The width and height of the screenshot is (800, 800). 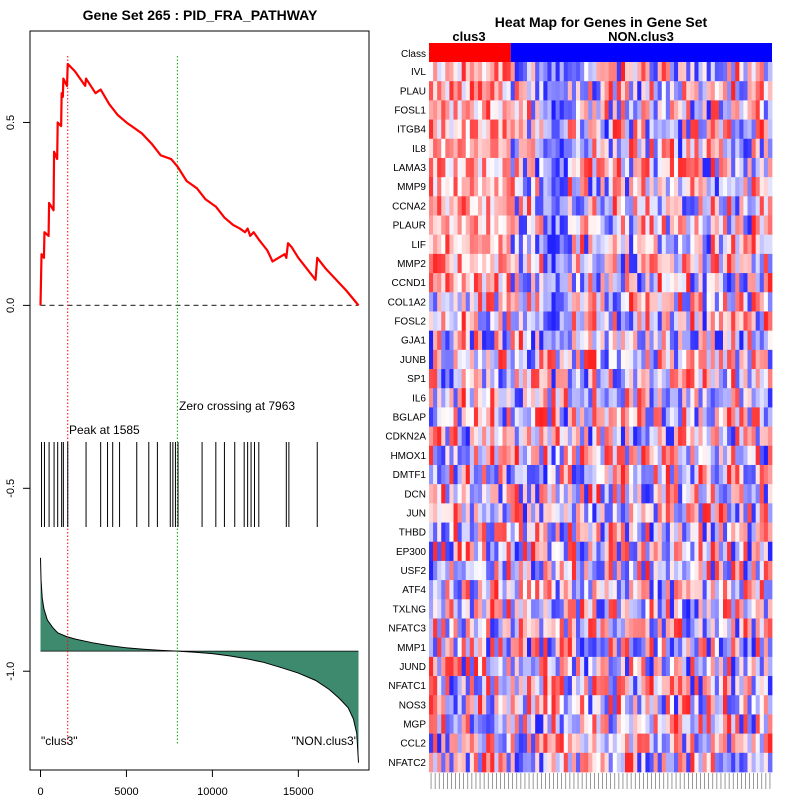 I want to click on gene-label: NFATC1, so click(x=407, y=686).